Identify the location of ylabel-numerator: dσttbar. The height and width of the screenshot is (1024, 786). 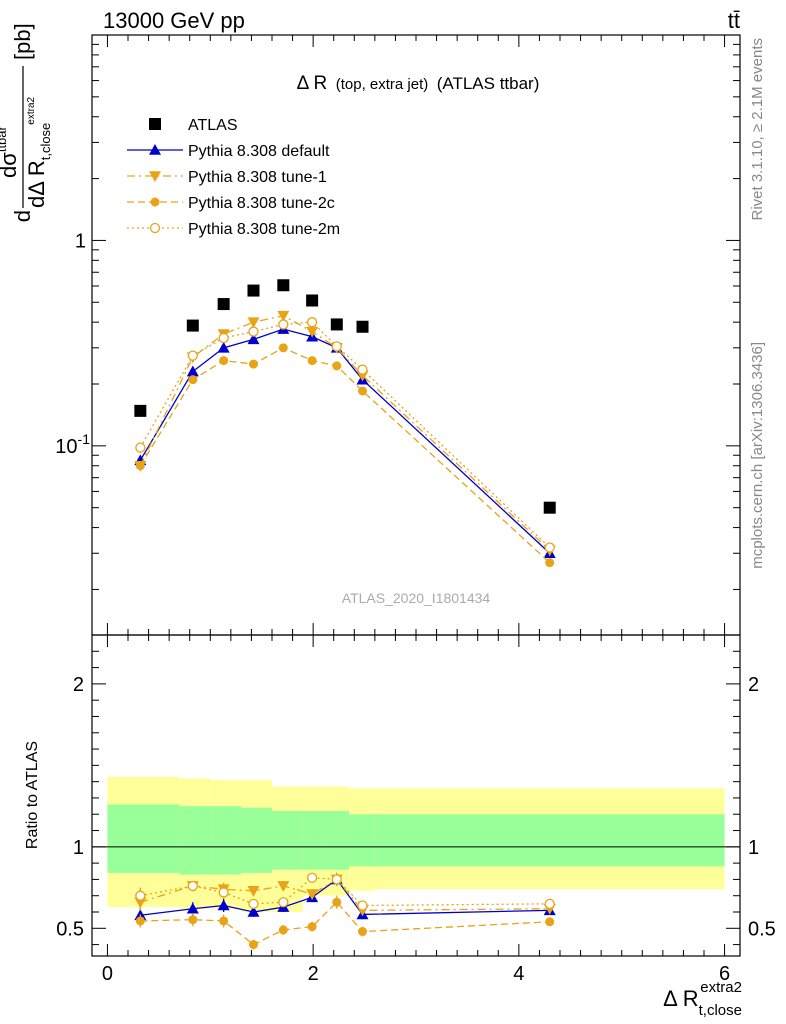
(10, 151).